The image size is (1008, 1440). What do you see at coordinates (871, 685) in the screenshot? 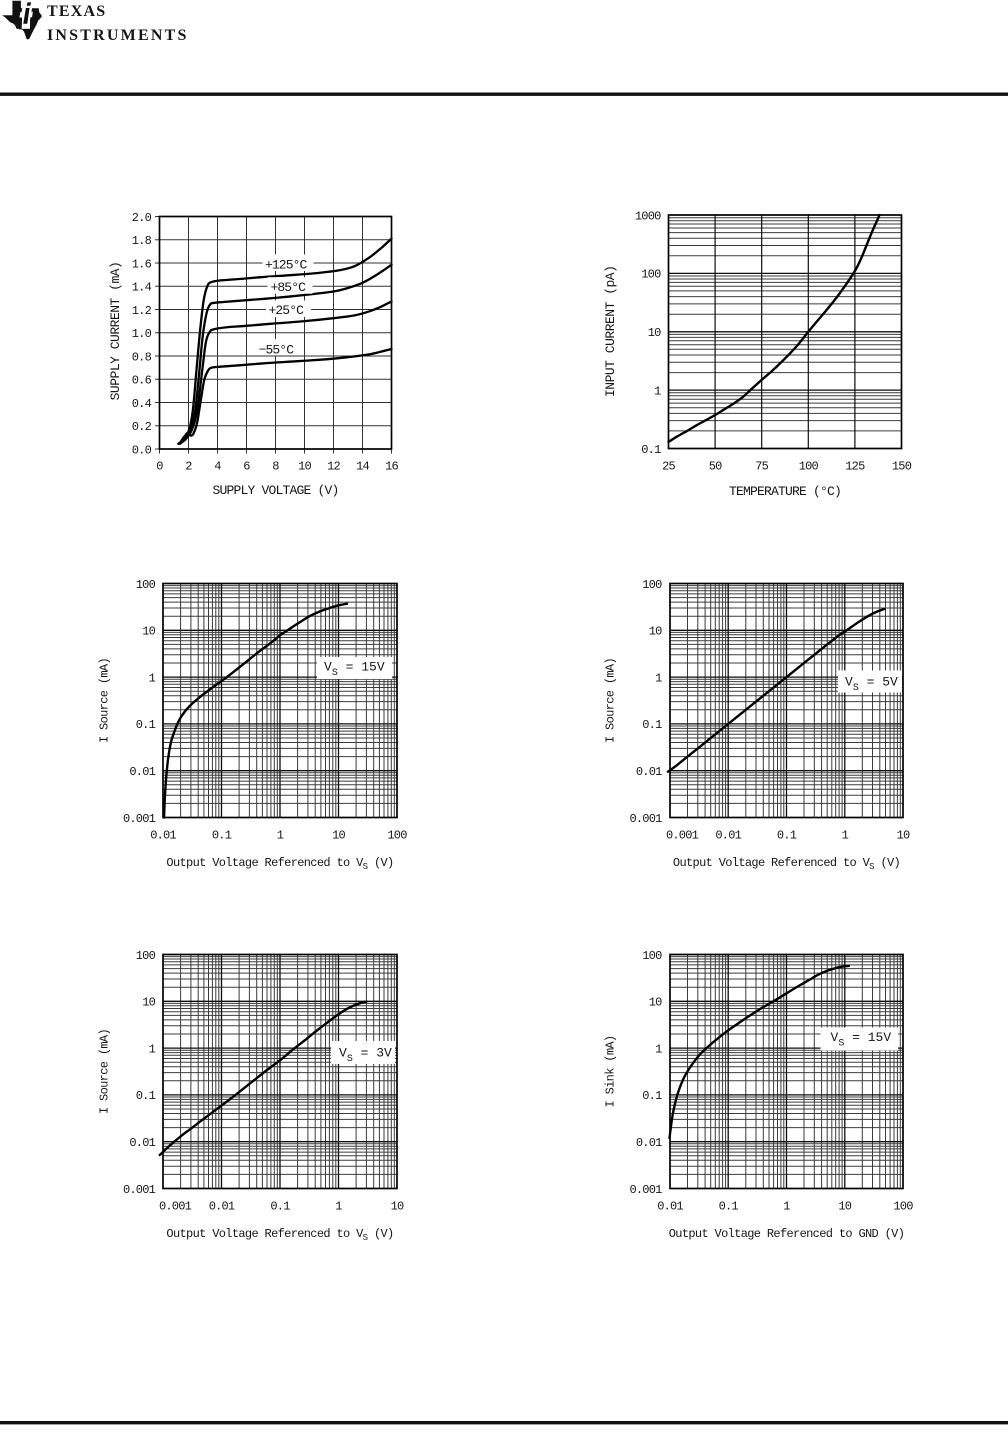
I see `svg-text: VS = 5V` at bounding box center [871, 685].